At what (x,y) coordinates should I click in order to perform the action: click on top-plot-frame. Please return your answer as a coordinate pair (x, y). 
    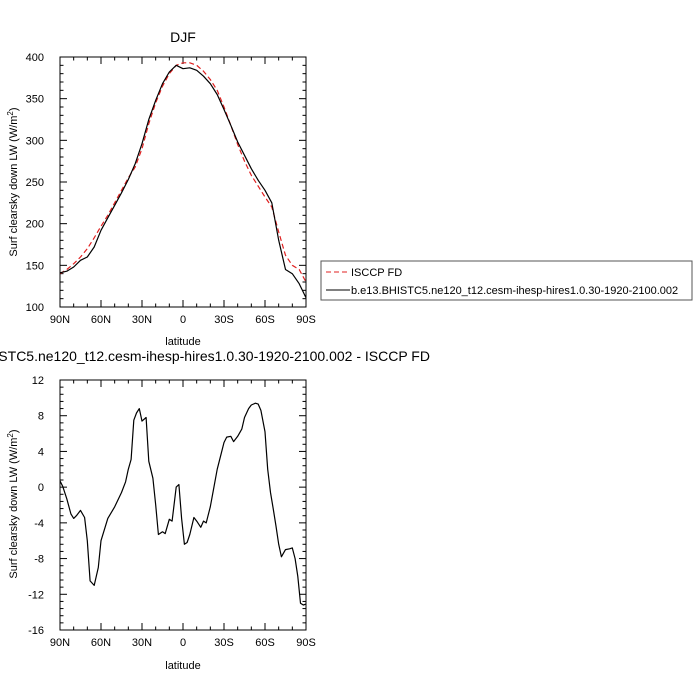
    Looking at the image, I should click on (183, 182).